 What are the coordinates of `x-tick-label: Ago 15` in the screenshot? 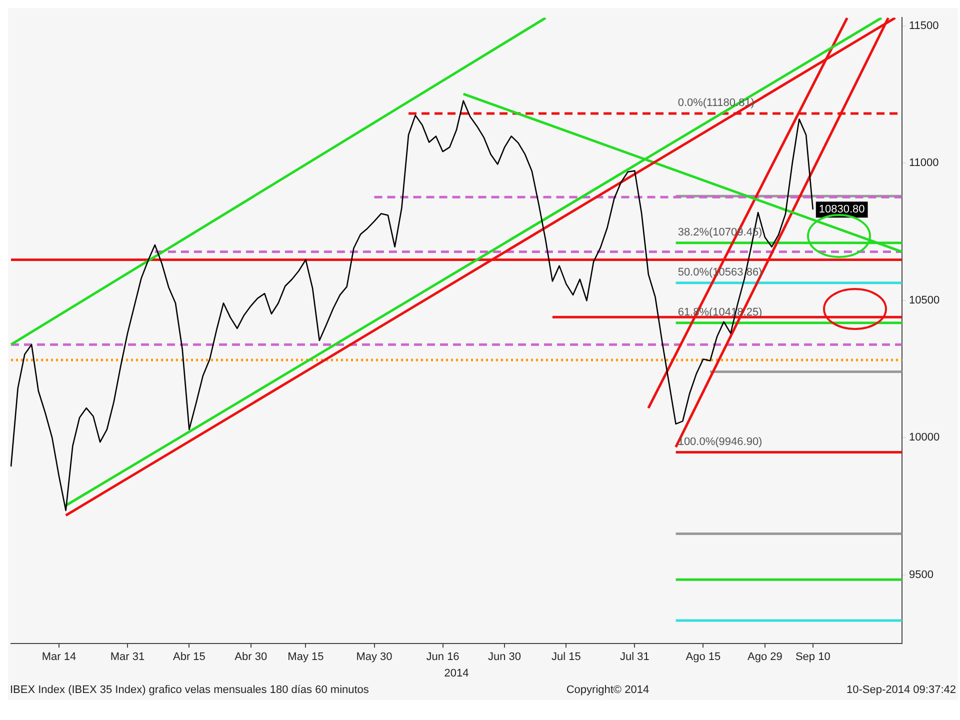 It's located at (703, 657).